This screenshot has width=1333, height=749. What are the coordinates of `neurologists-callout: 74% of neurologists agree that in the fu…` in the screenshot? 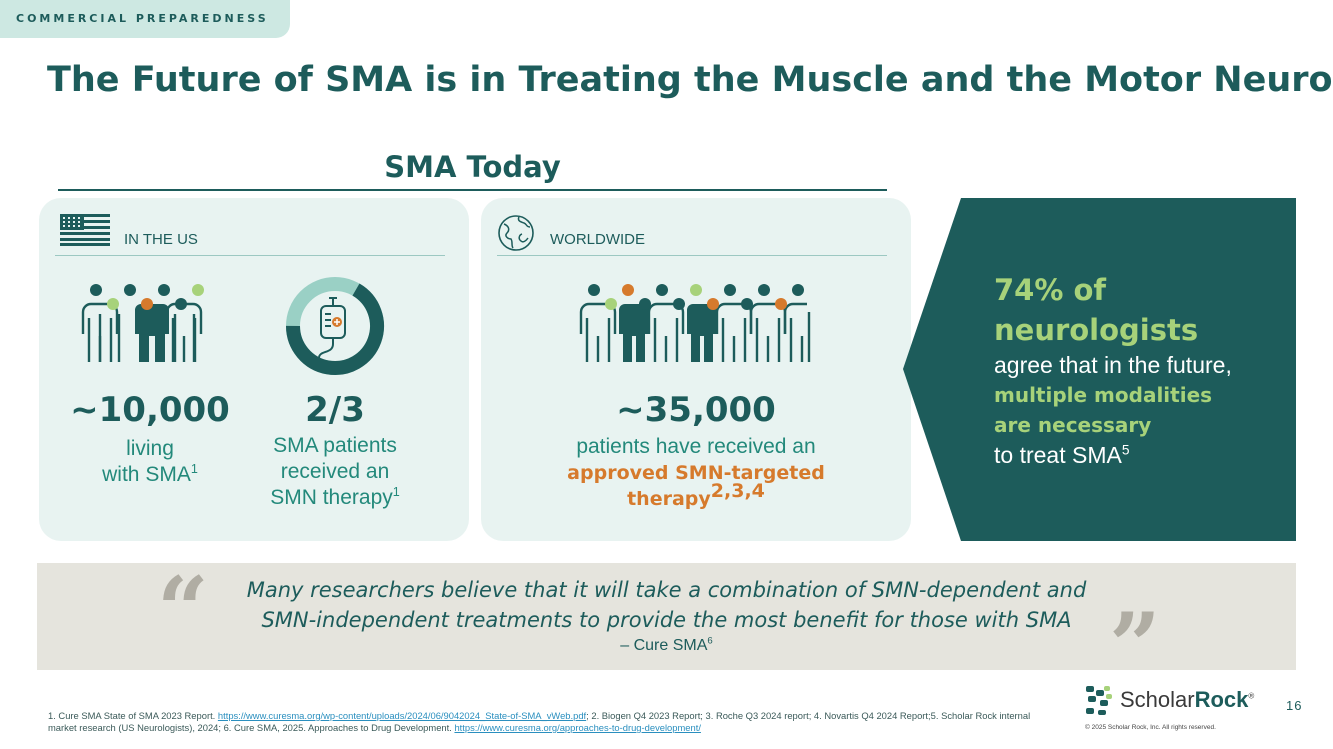 It's located at (1099, 369).